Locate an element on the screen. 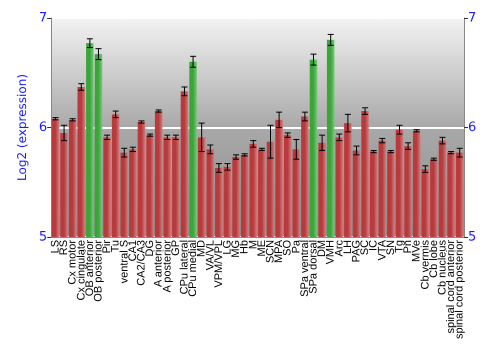 The image size is (500, 350). x-tick-label: Tg is located at coordinates (399, 246).